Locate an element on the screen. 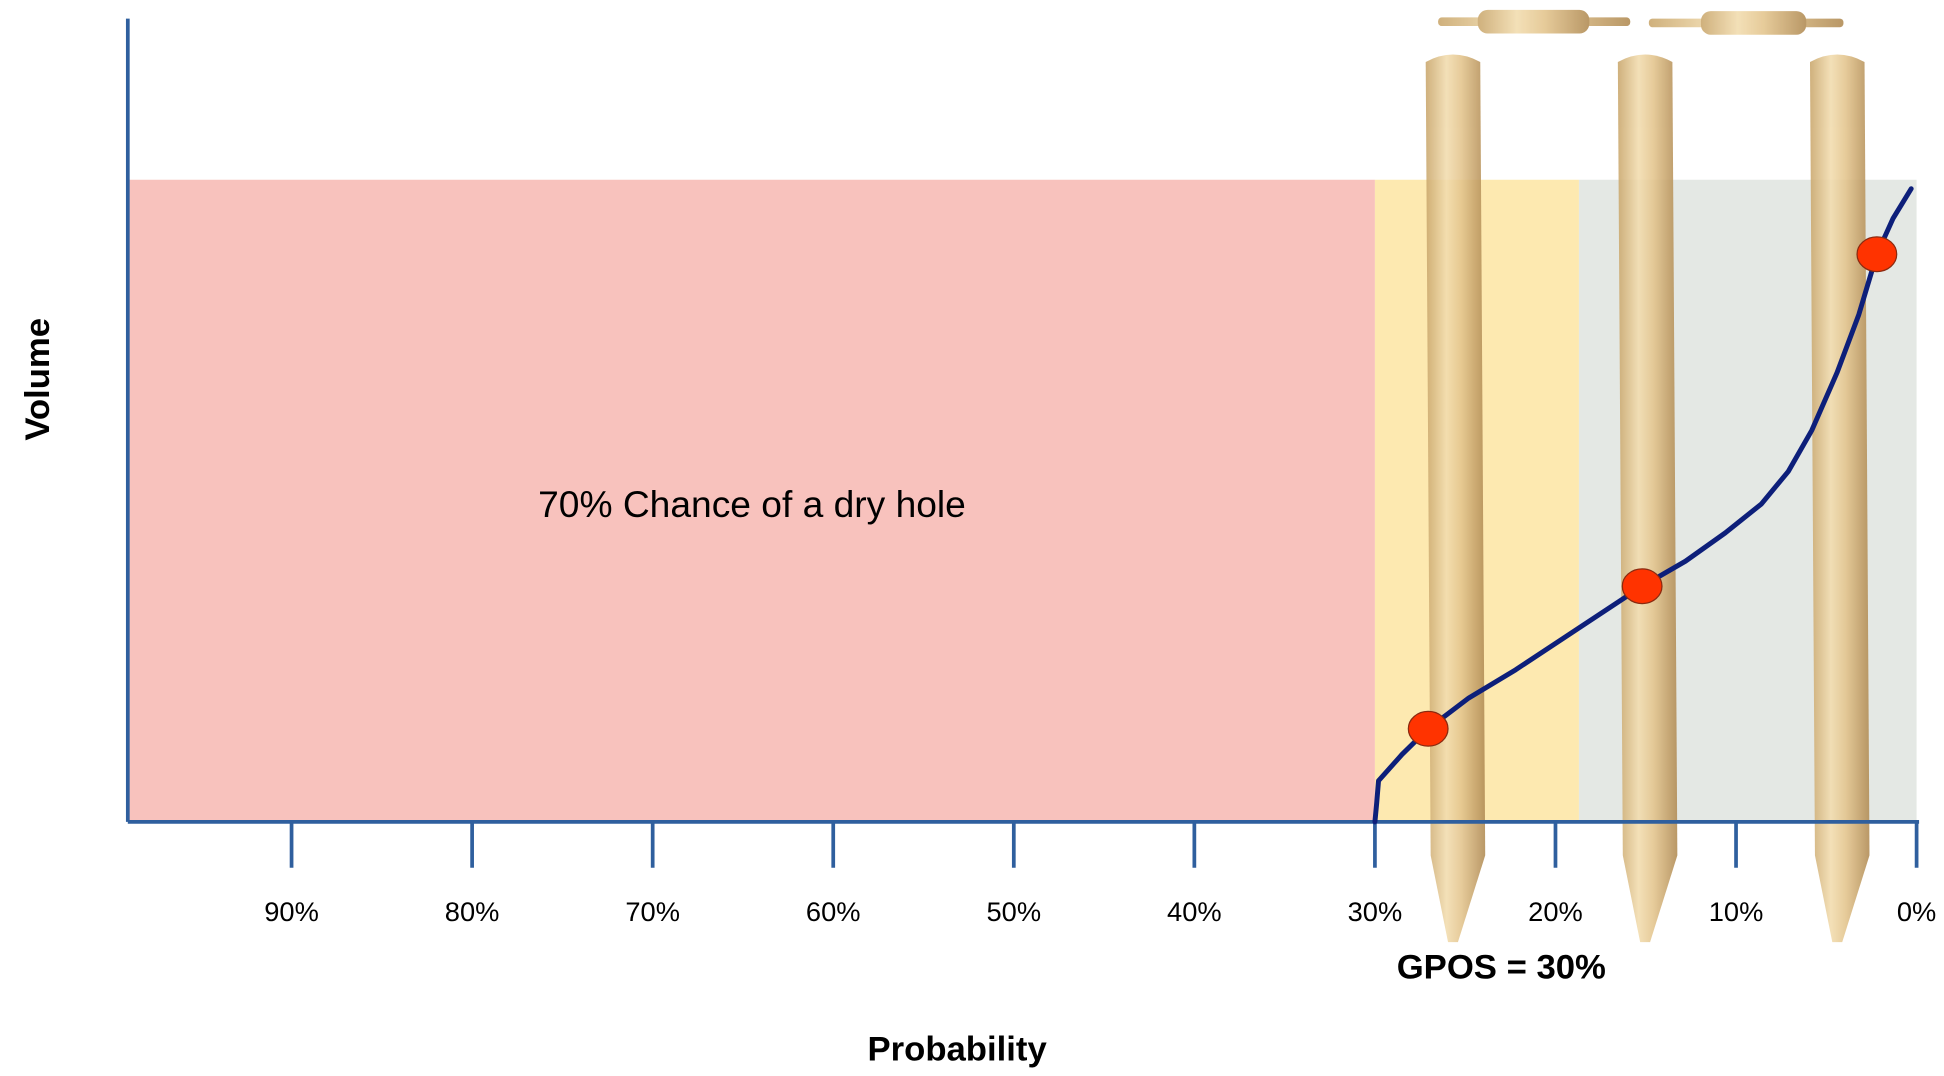 This screenshot has width=1944, height=1076. x-tick-label: 90% is located at coordinates (291, 911).